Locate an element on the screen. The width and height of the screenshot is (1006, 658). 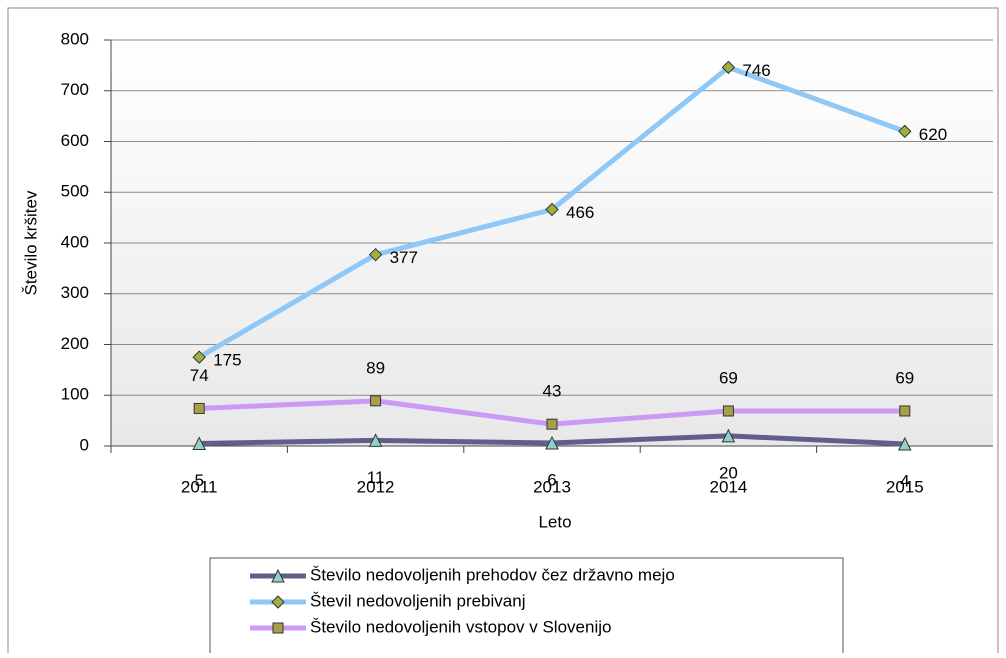
x-axis-label: Leto is located at coordinates (554, 521).